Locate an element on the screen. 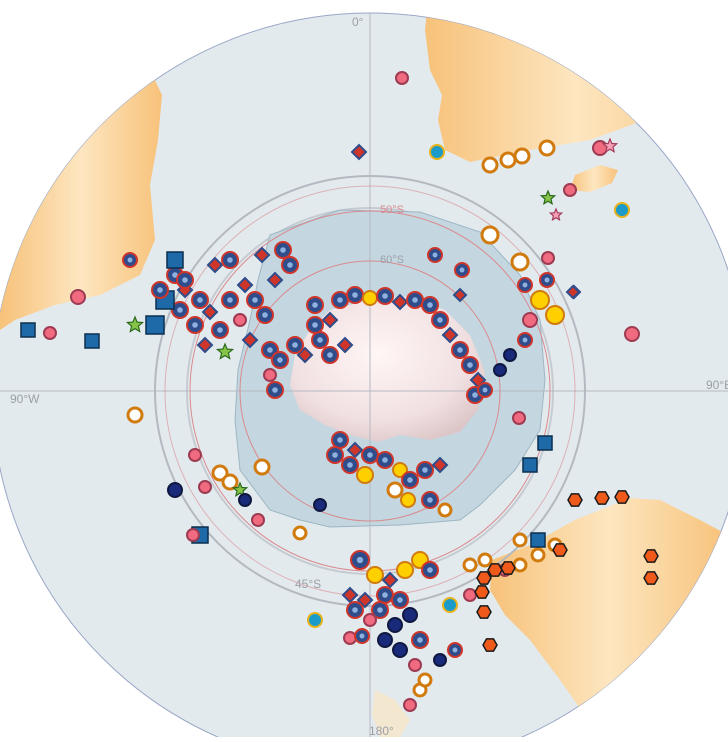 Image resolution: width=728 pixels, height=742 pixels. madagascar-island is located at coordinates (594, 178).